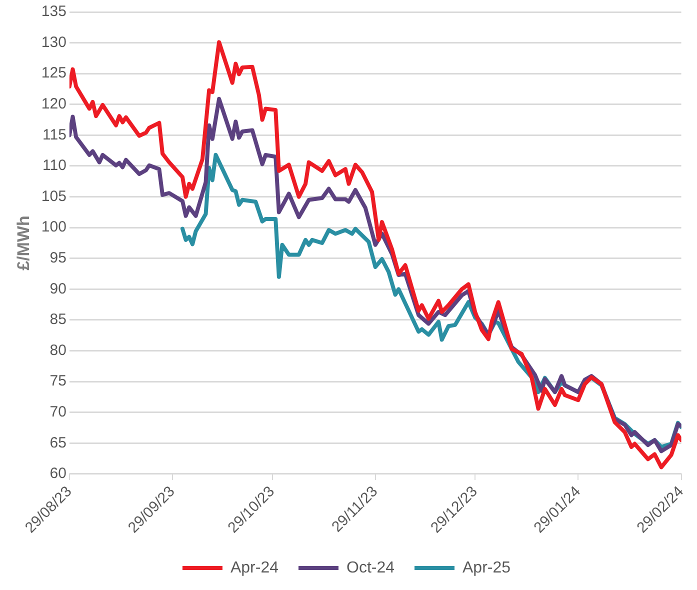  I want to click on y-tick-label: 60, so click(58, 473).